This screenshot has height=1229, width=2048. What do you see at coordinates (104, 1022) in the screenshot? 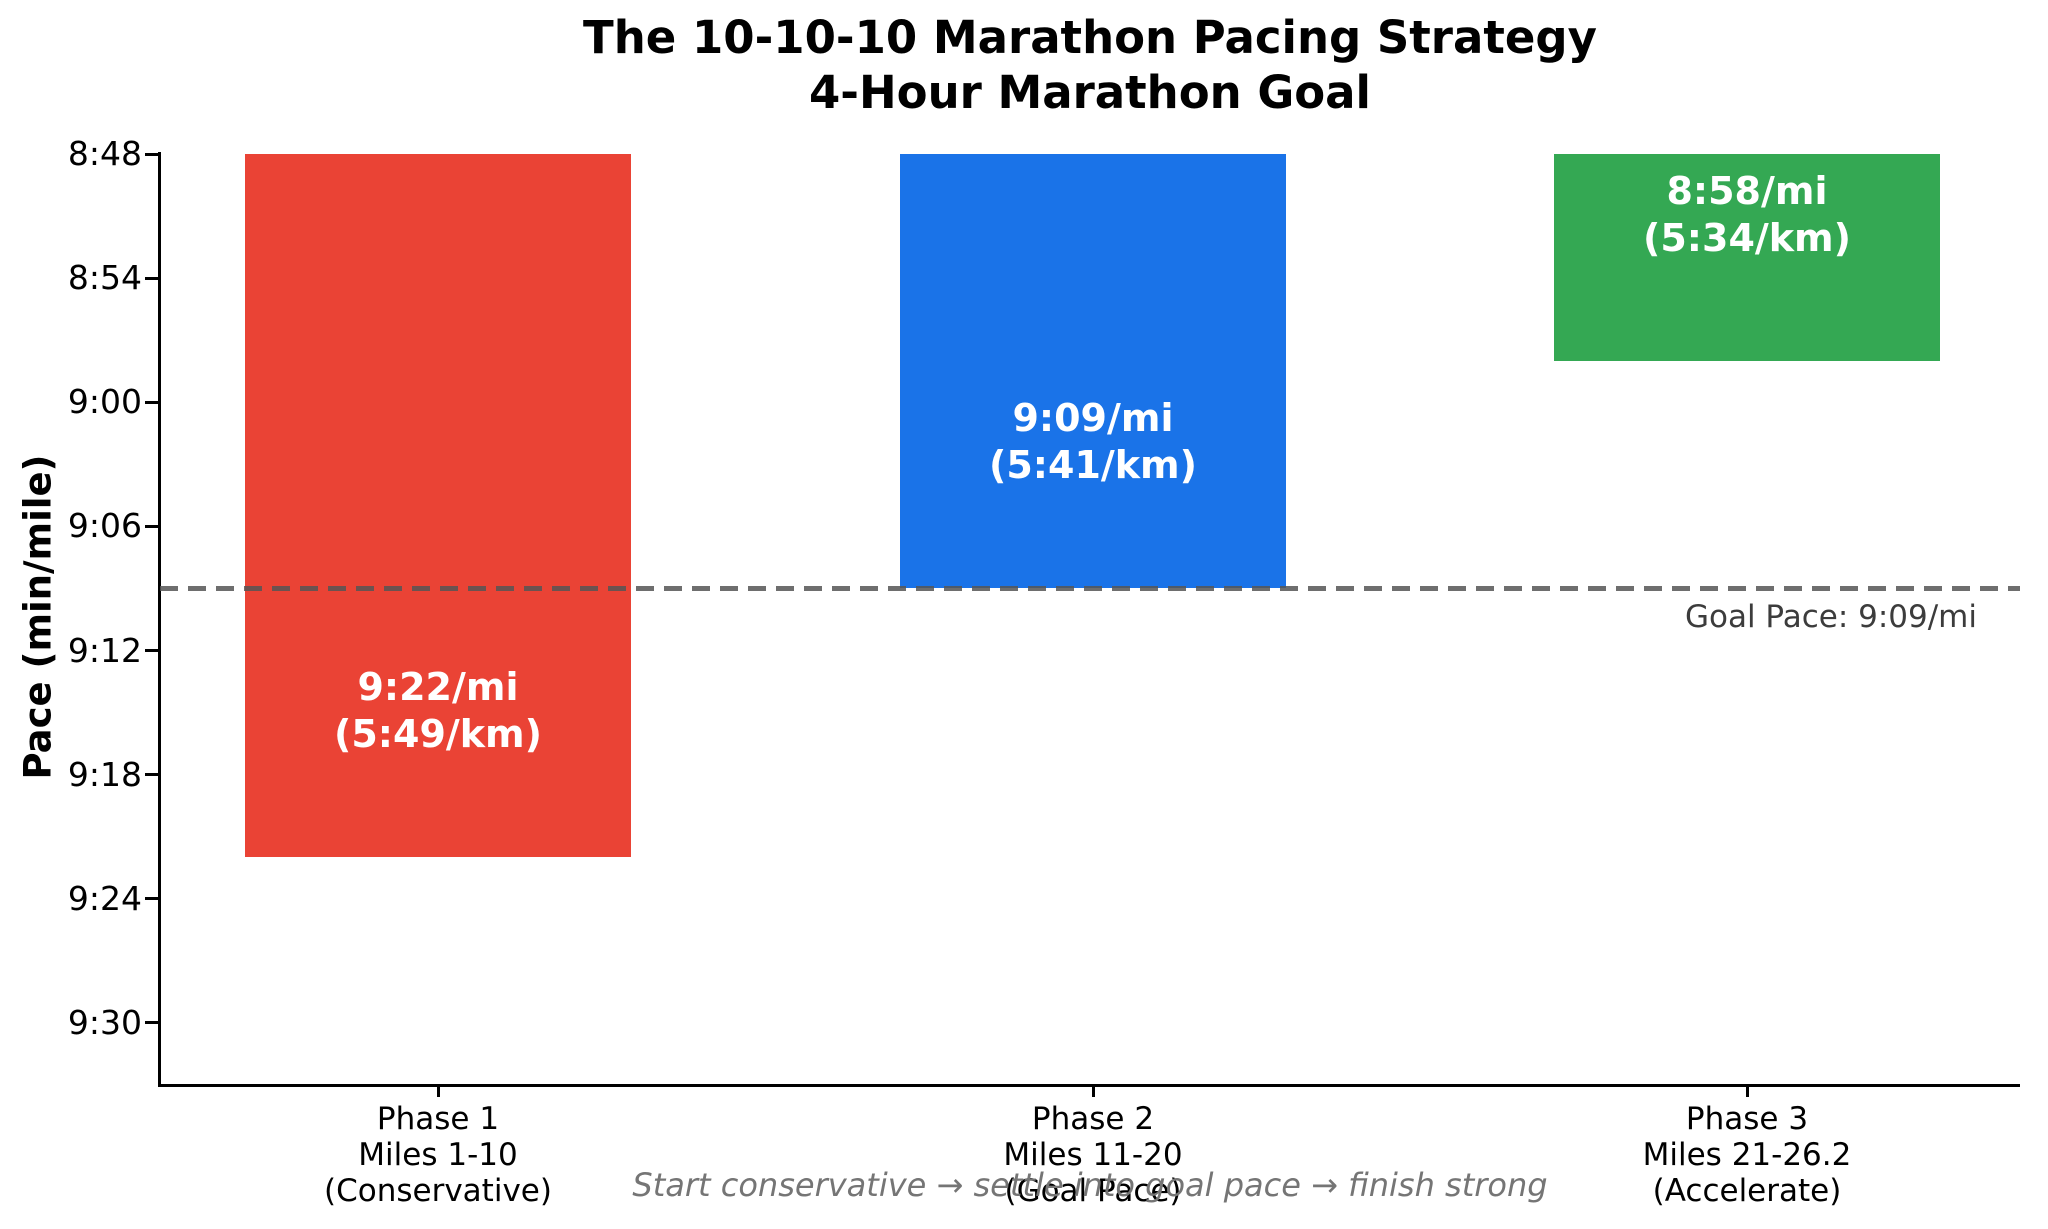
I see `y-tick-label: 9:30` at bounding box center [104, 1022].